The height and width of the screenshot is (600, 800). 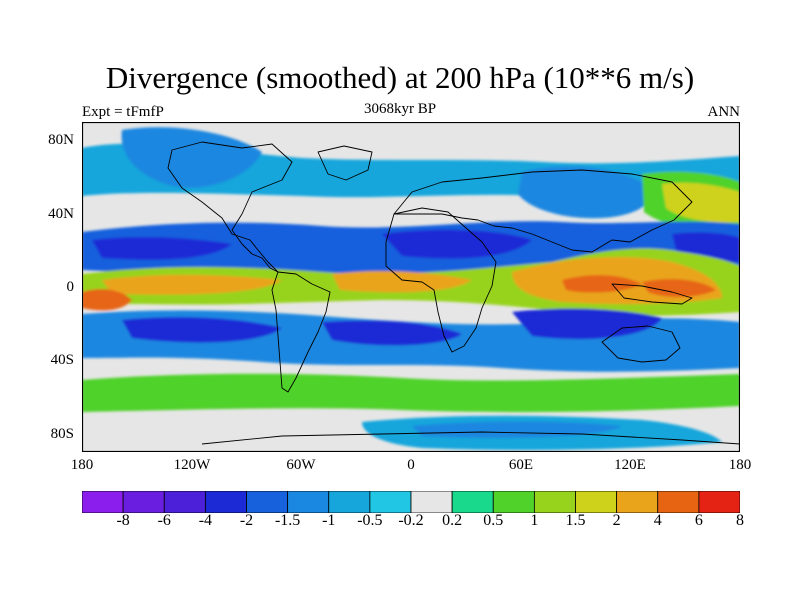 I want to click on colorbar-level-label: 1.5, so click(x=575, y=520).